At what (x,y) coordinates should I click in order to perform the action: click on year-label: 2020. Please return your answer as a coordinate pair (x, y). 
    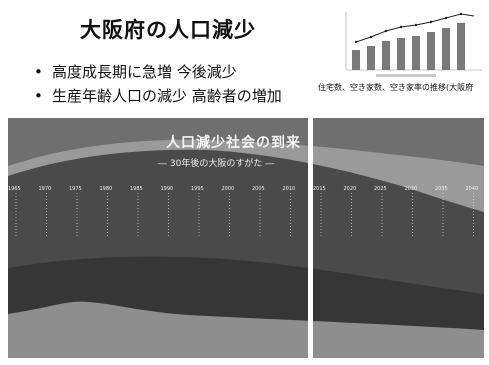
    Looking at the image, I should click on (350, 189).